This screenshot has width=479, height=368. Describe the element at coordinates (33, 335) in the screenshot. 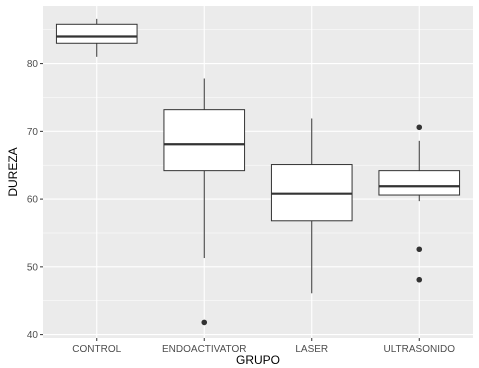

I see `y-tick-label: 40` at that location.